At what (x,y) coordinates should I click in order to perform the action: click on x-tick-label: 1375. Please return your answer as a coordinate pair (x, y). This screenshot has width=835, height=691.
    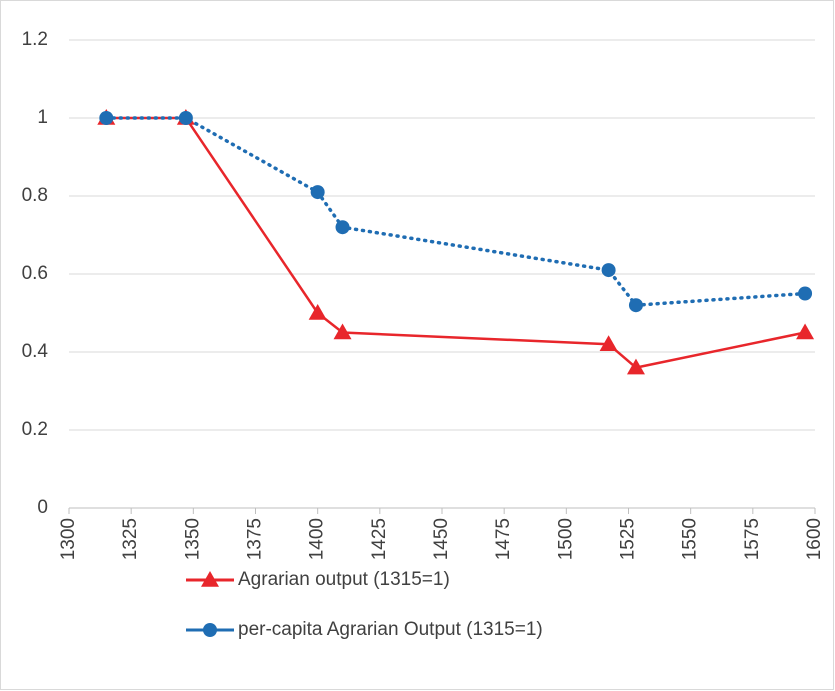
    Looking at the image, I should click on (255, 539).